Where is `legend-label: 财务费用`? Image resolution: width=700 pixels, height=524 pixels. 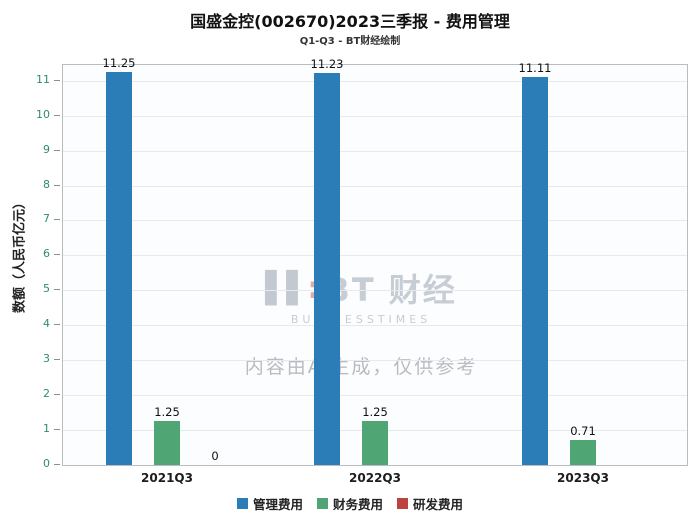 legend-label: 财务费用 is located at coordinates (357, 504).